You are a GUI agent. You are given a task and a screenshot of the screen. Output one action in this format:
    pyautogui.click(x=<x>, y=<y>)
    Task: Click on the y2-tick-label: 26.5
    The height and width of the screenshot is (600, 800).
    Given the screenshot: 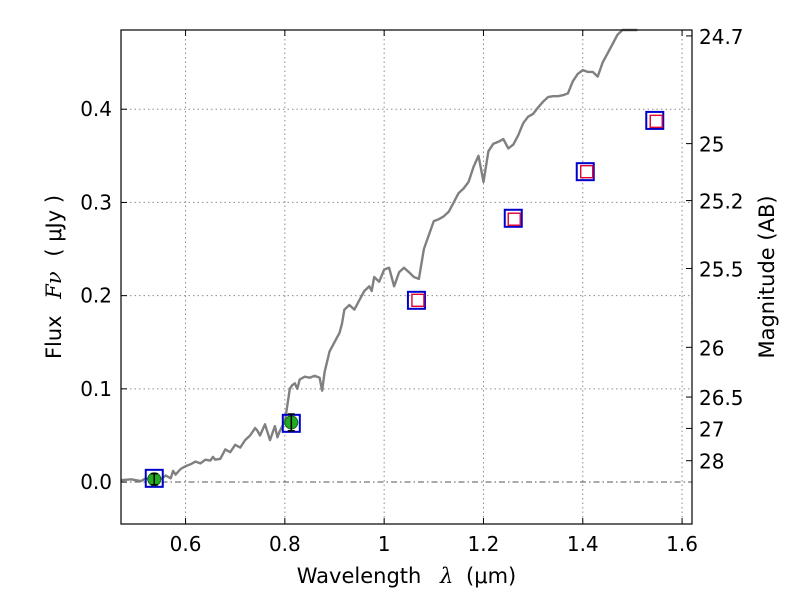 What is the action you would take?
    pyautogui.click(x=721, y=398)
    